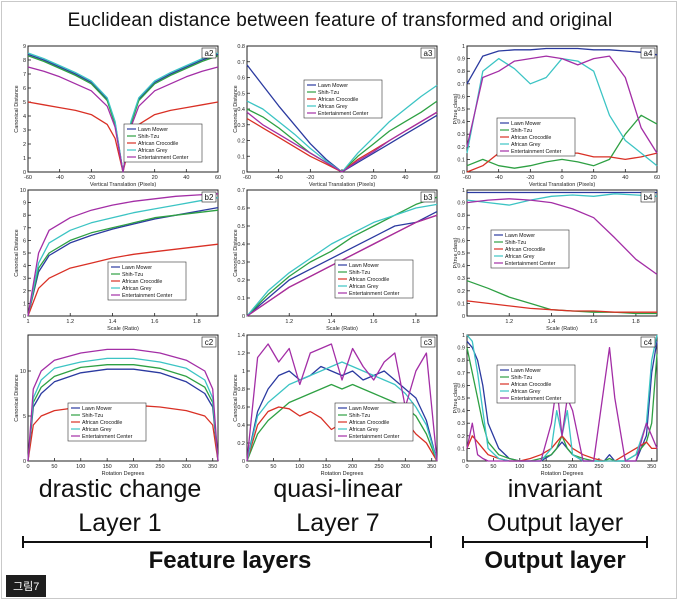  What do you see at coordinates (338, 523) in the screenshot?
I see `column-2-layer: Layer 7` at bounding box center [338, 523].